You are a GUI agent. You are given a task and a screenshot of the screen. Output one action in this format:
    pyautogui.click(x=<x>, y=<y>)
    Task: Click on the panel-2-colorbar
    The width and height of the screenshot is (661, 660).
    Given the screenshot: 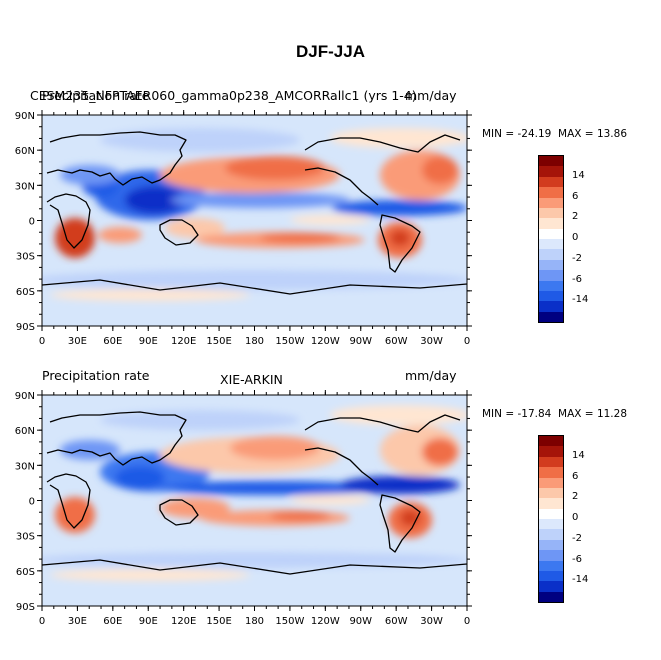 What is the action you would take?
    pyautogui.click(x=551, y=519)
    